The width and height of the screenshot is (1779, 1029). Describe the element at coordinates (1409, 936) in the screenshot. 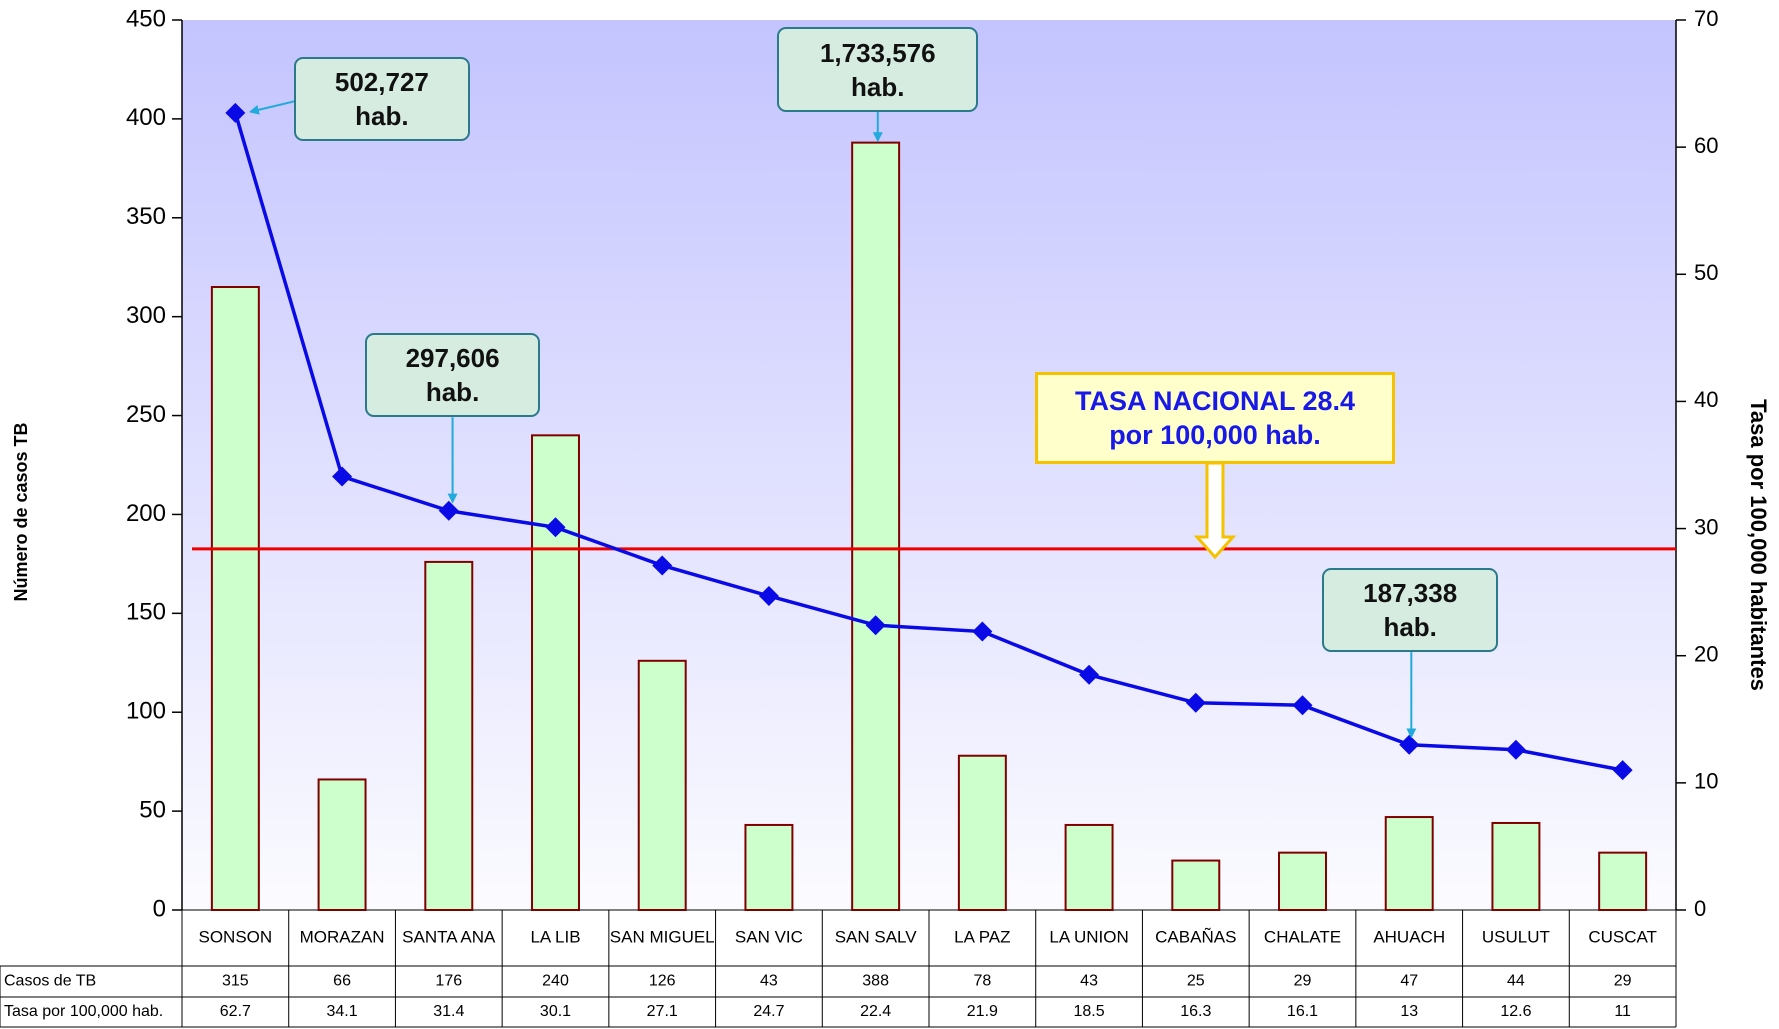

I see `x-tick-label: AHUACH` at that location.